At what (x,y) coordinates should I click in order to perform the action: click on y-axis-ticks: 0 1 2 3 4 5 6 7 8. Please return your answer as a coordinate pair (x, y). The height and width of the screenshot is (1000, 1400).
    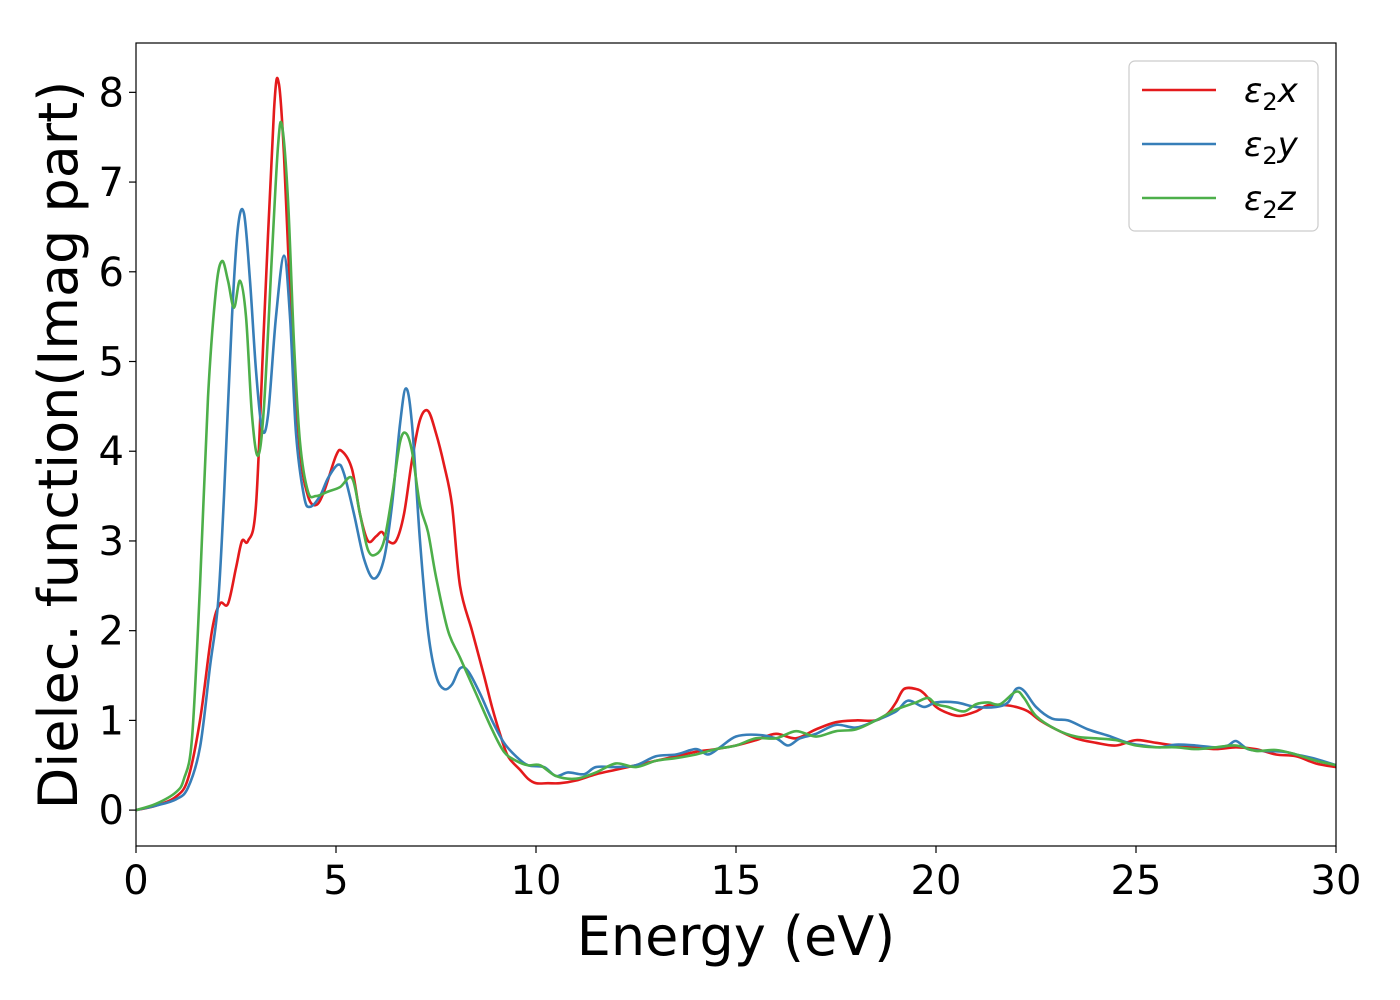
    Looking at the image, I should click on (117, 452).